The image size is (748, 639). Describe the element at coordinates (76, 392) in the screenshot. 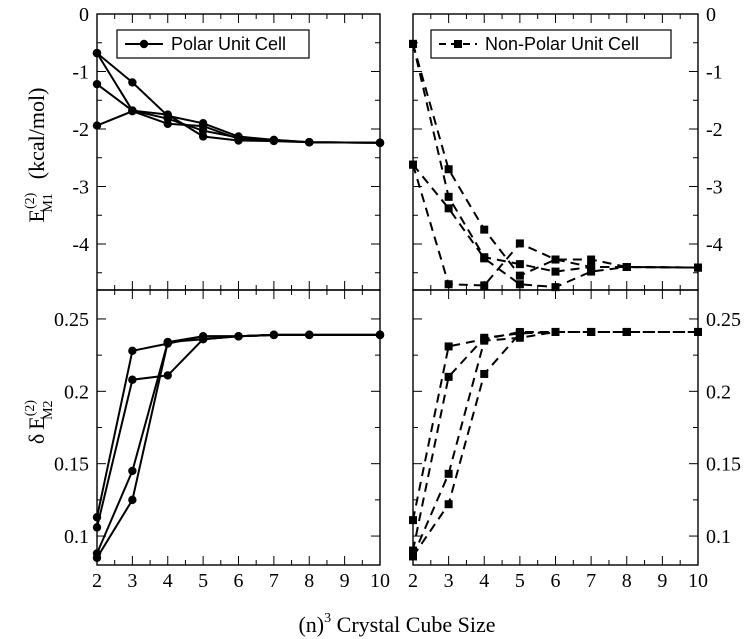

I see `bottom-left-ytick-label: 0.2` at that location.